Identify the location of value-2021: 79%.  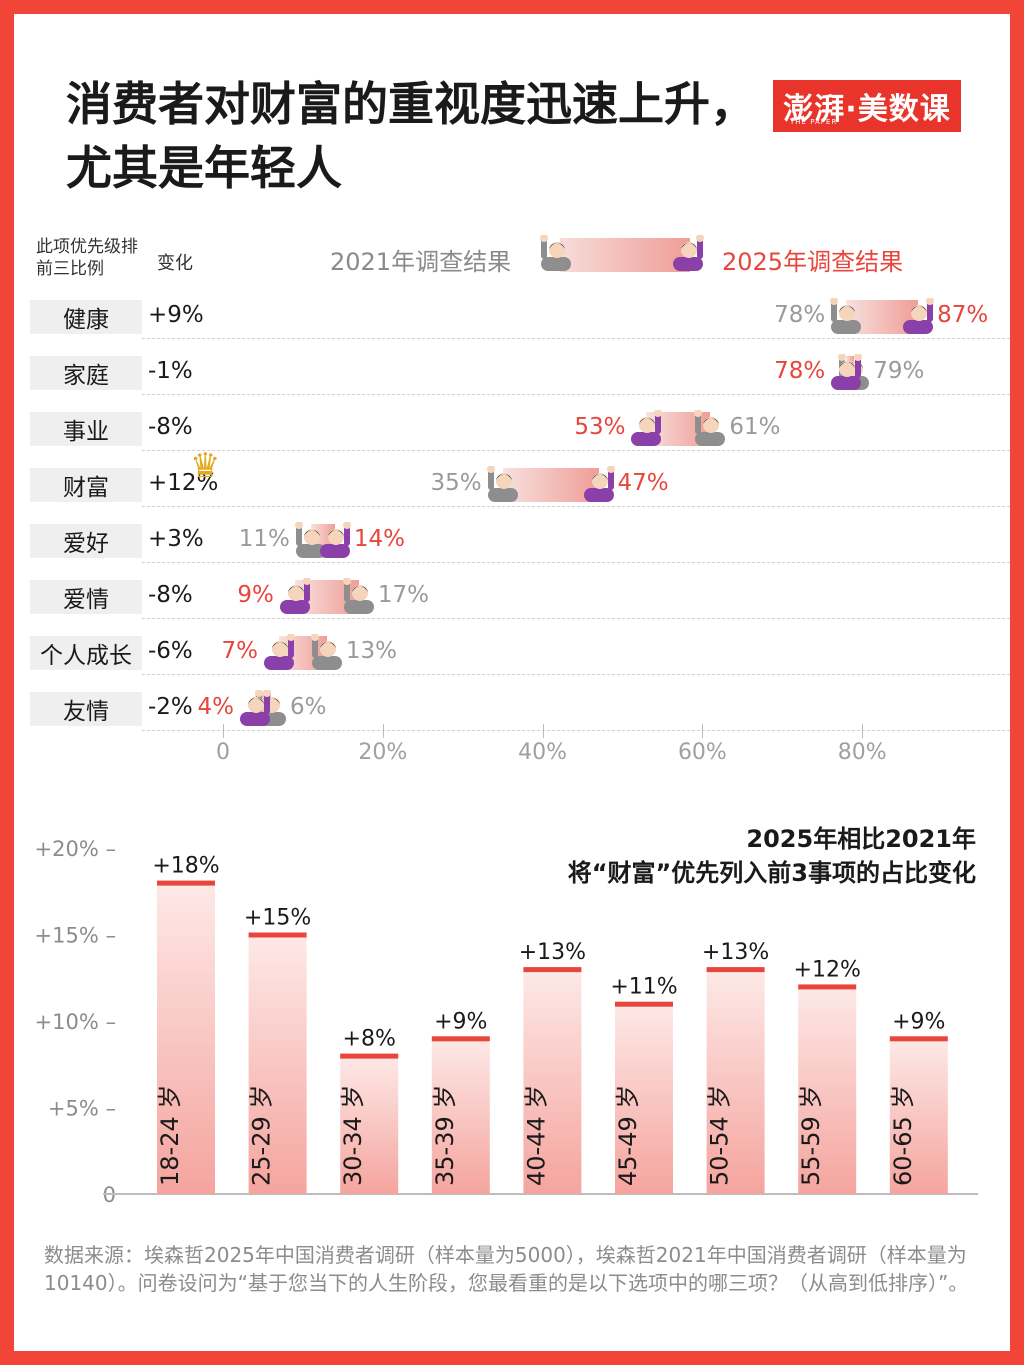
(899, 371).